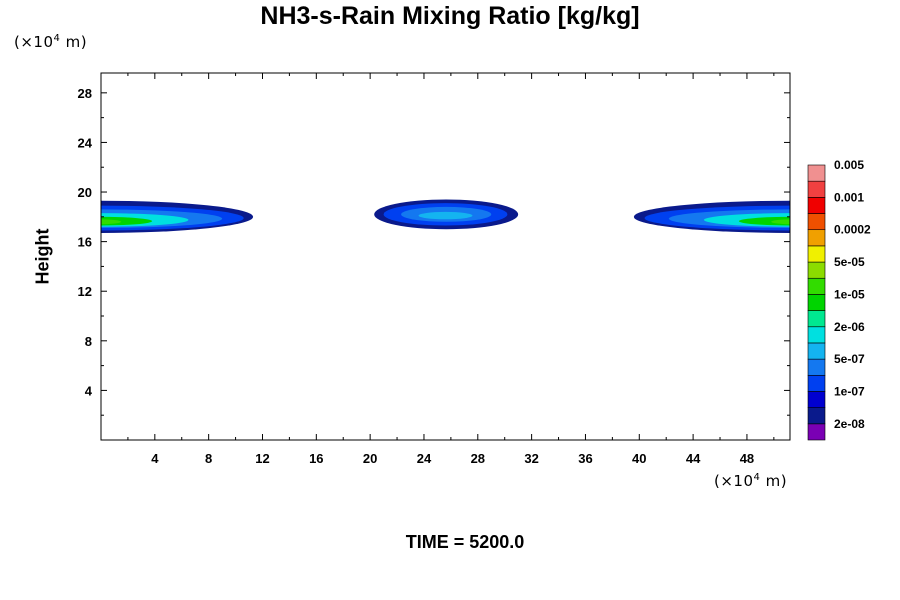  Describe the element at coordinates (85, 142) in the screenshot. I see `y-tick-label: 24` at that location.